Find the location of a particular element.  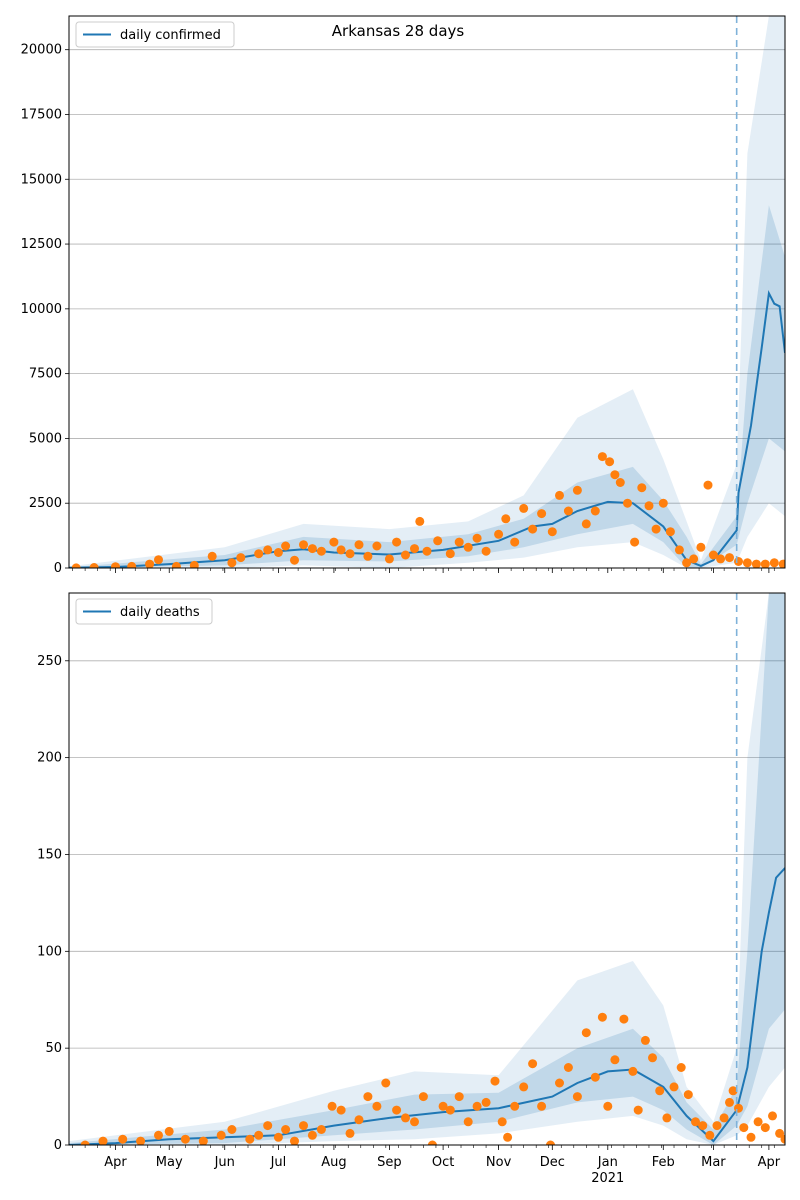

x-year-label: 2021 is located at coordinates (607, 1178).